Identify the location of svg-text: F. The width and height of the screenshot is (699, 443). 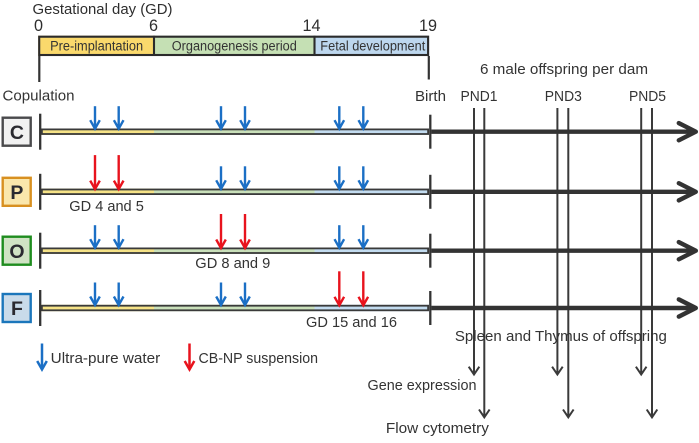
(17, 309).